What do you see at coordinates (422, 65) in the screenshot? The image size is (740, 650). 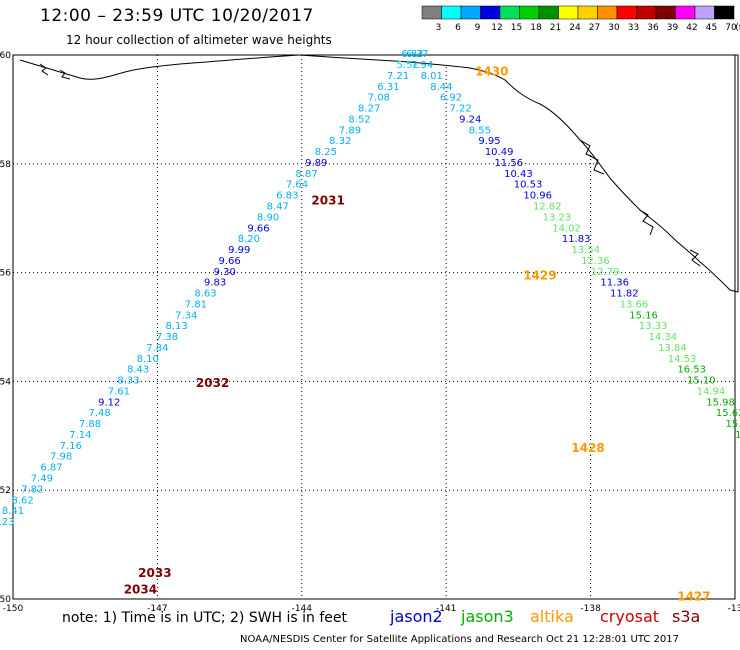 I see `wave-height-value: 7.94` at bounding box center [422, 65].